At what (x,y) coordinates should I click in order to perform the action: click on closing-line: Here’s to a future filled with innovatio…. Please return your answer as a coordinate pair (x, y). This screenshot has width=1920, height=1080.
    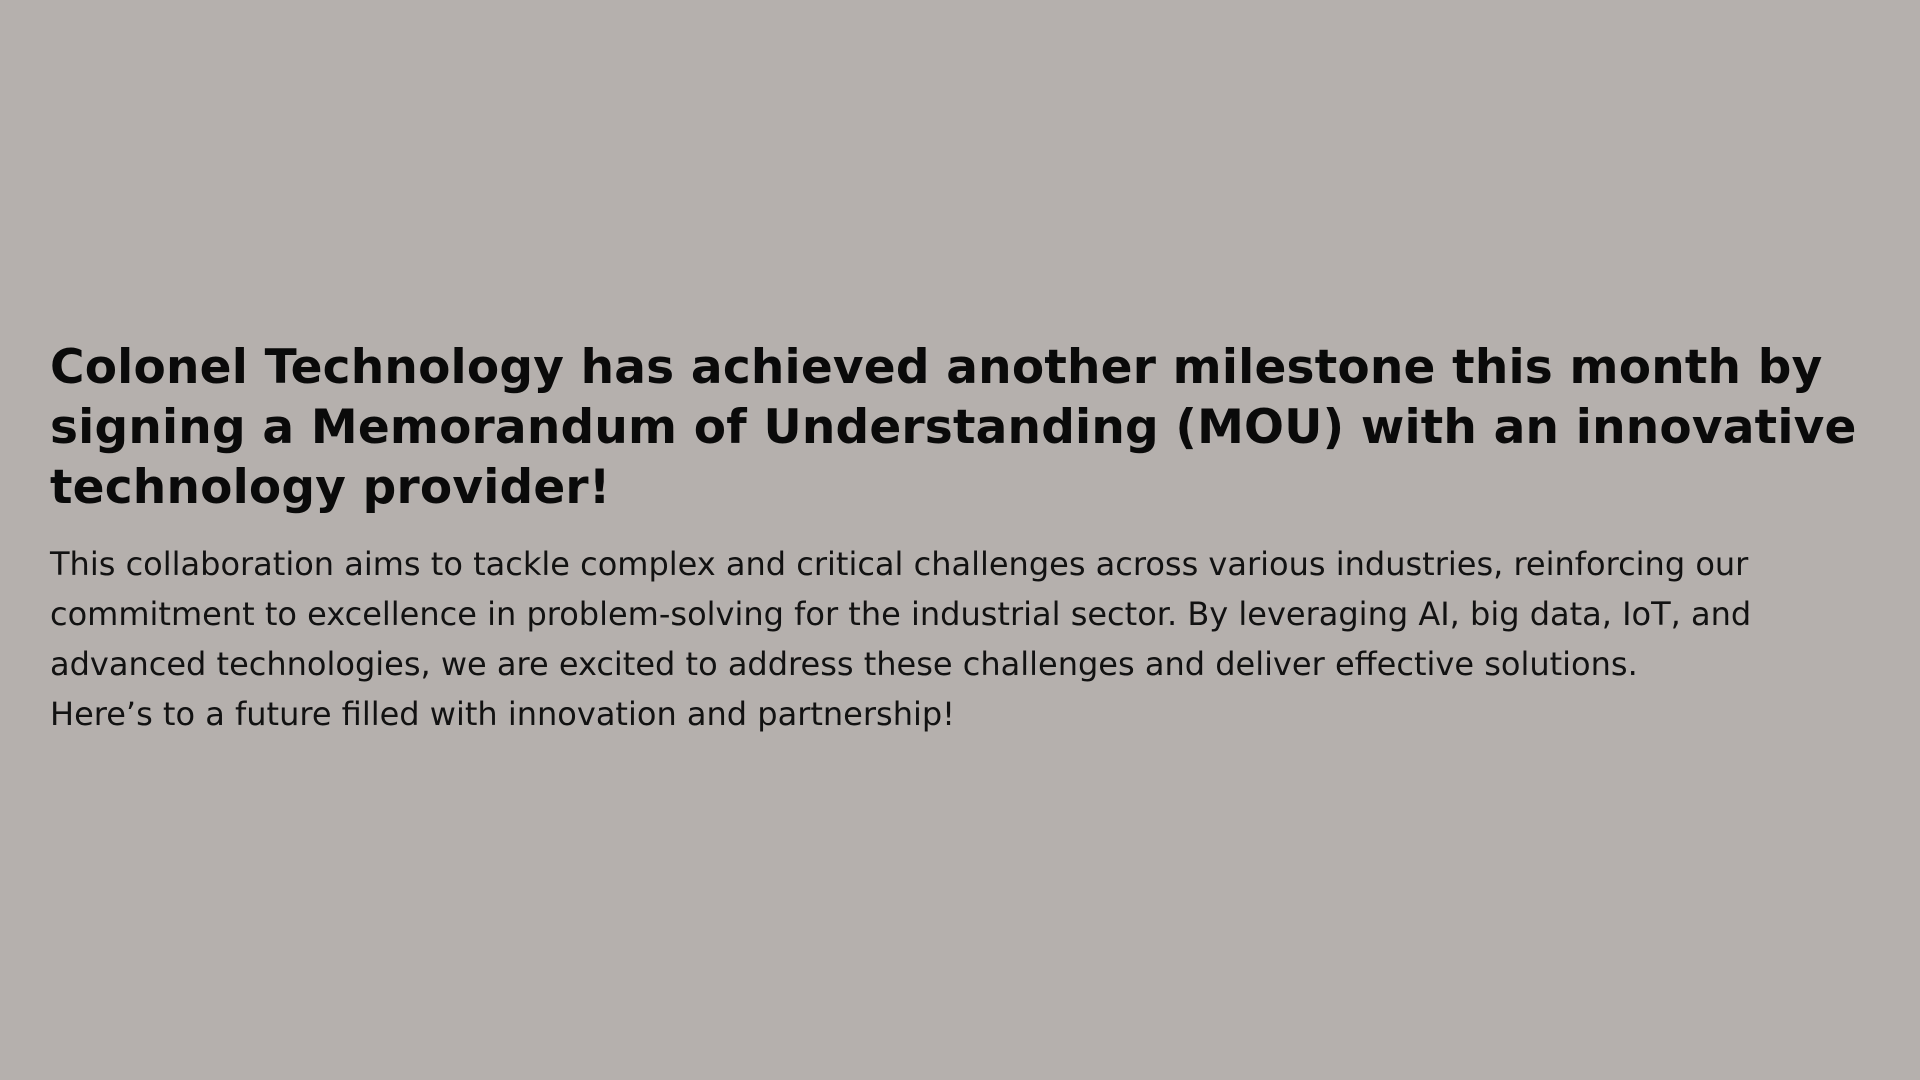
    Looking at the image, I should click on (502, 714).